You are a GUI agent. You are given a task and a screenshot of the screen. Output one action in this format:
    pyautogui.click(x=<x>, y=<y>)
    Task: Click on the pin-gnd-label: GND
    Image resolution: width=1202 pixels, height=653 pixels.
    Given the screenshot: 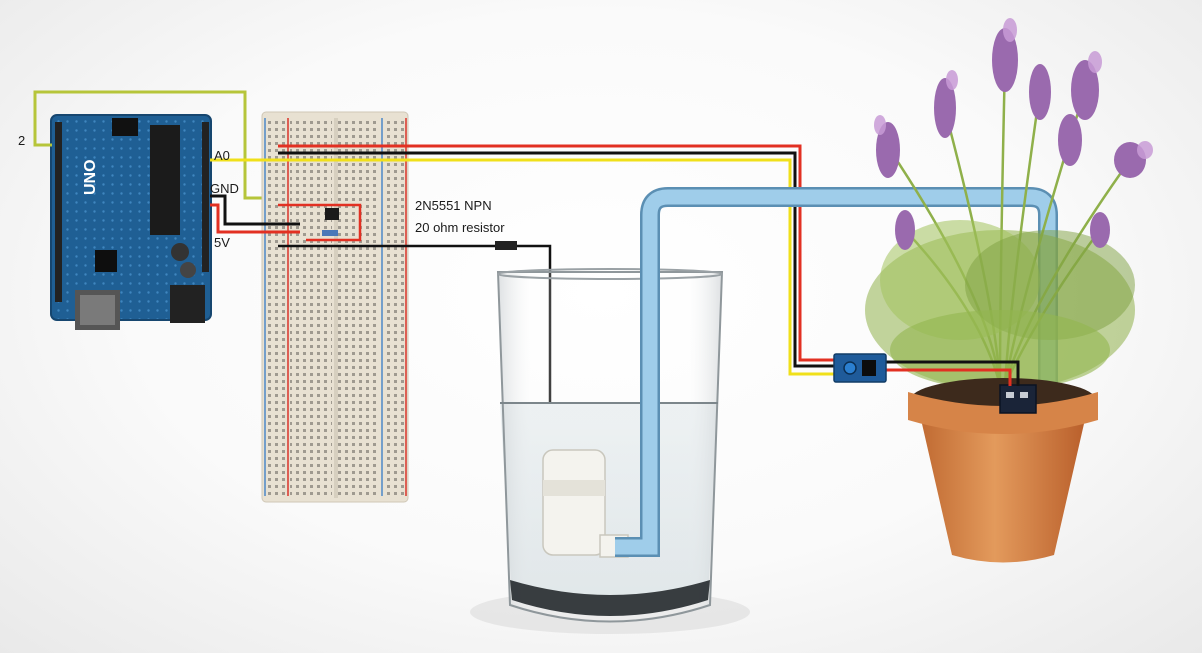 What is the action you would take?
    pyautogui.click(x=224, y=188)
    